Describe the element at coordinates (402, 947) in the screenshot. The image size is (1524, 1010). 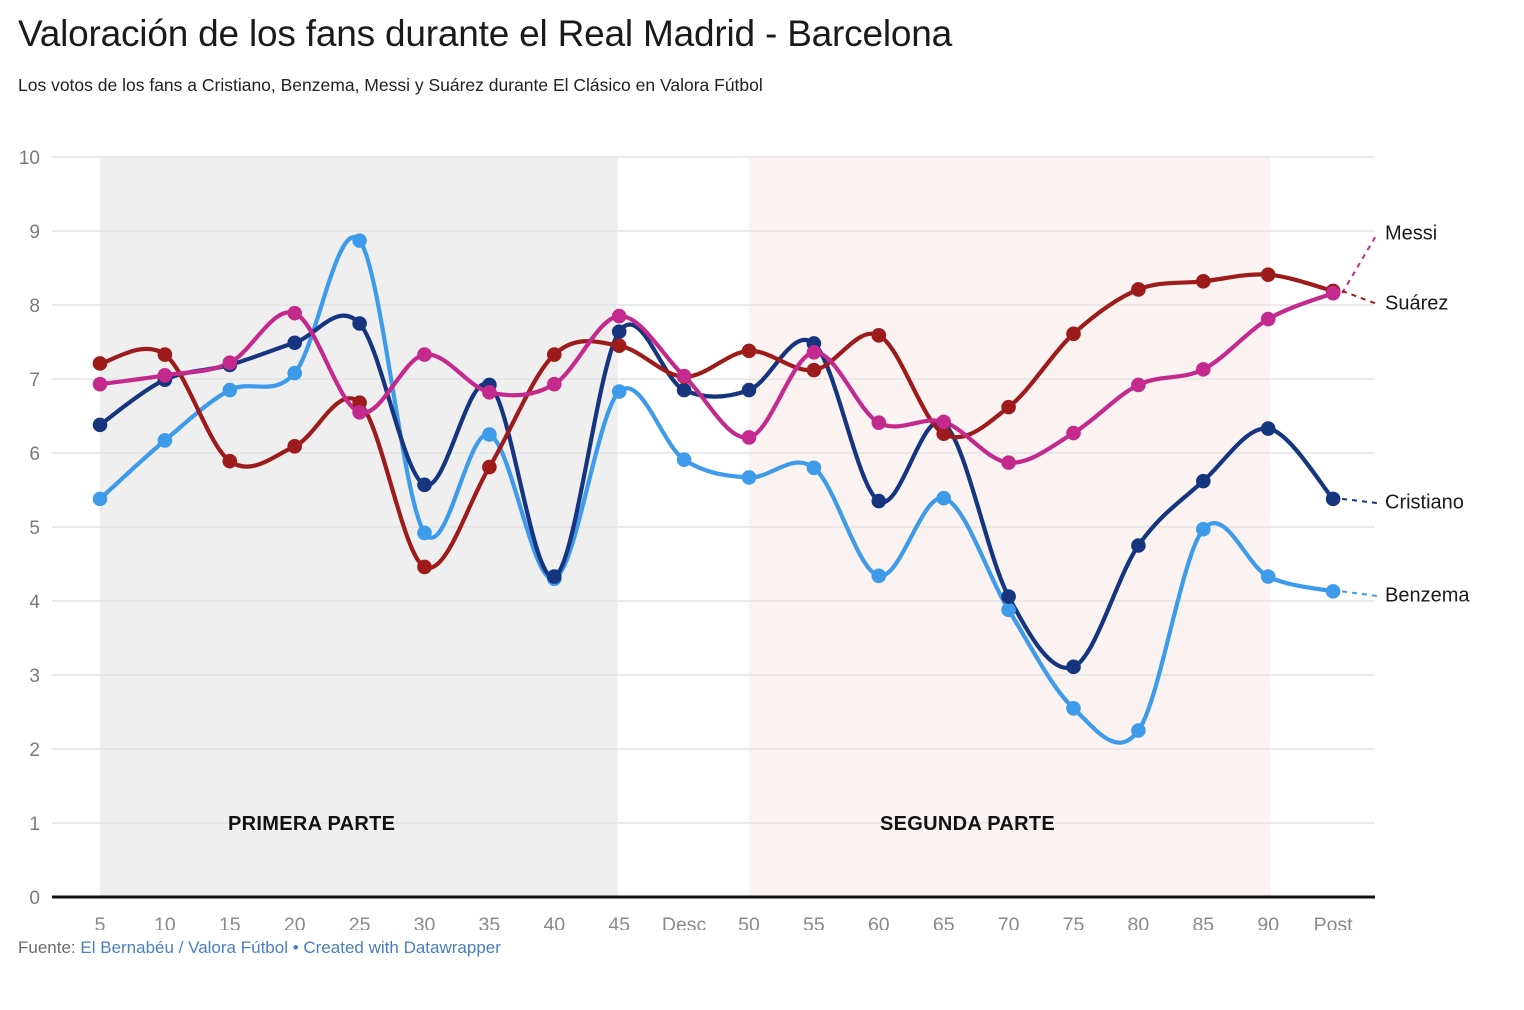
I see `datawrapper-credit-link: Created with Datawrapper` at that location.